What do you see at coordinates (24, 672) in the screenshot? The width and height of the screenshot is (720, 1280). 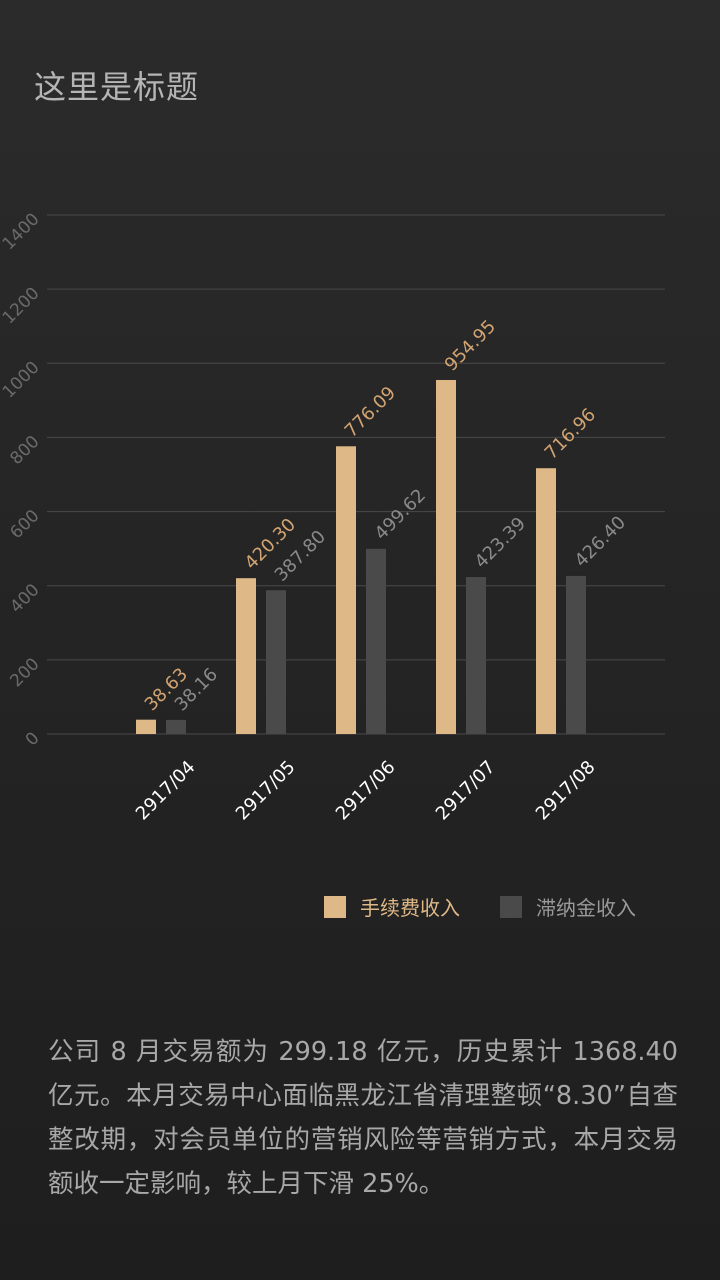 I see `y-tick-label: 200` at bounding box center [24, 672].